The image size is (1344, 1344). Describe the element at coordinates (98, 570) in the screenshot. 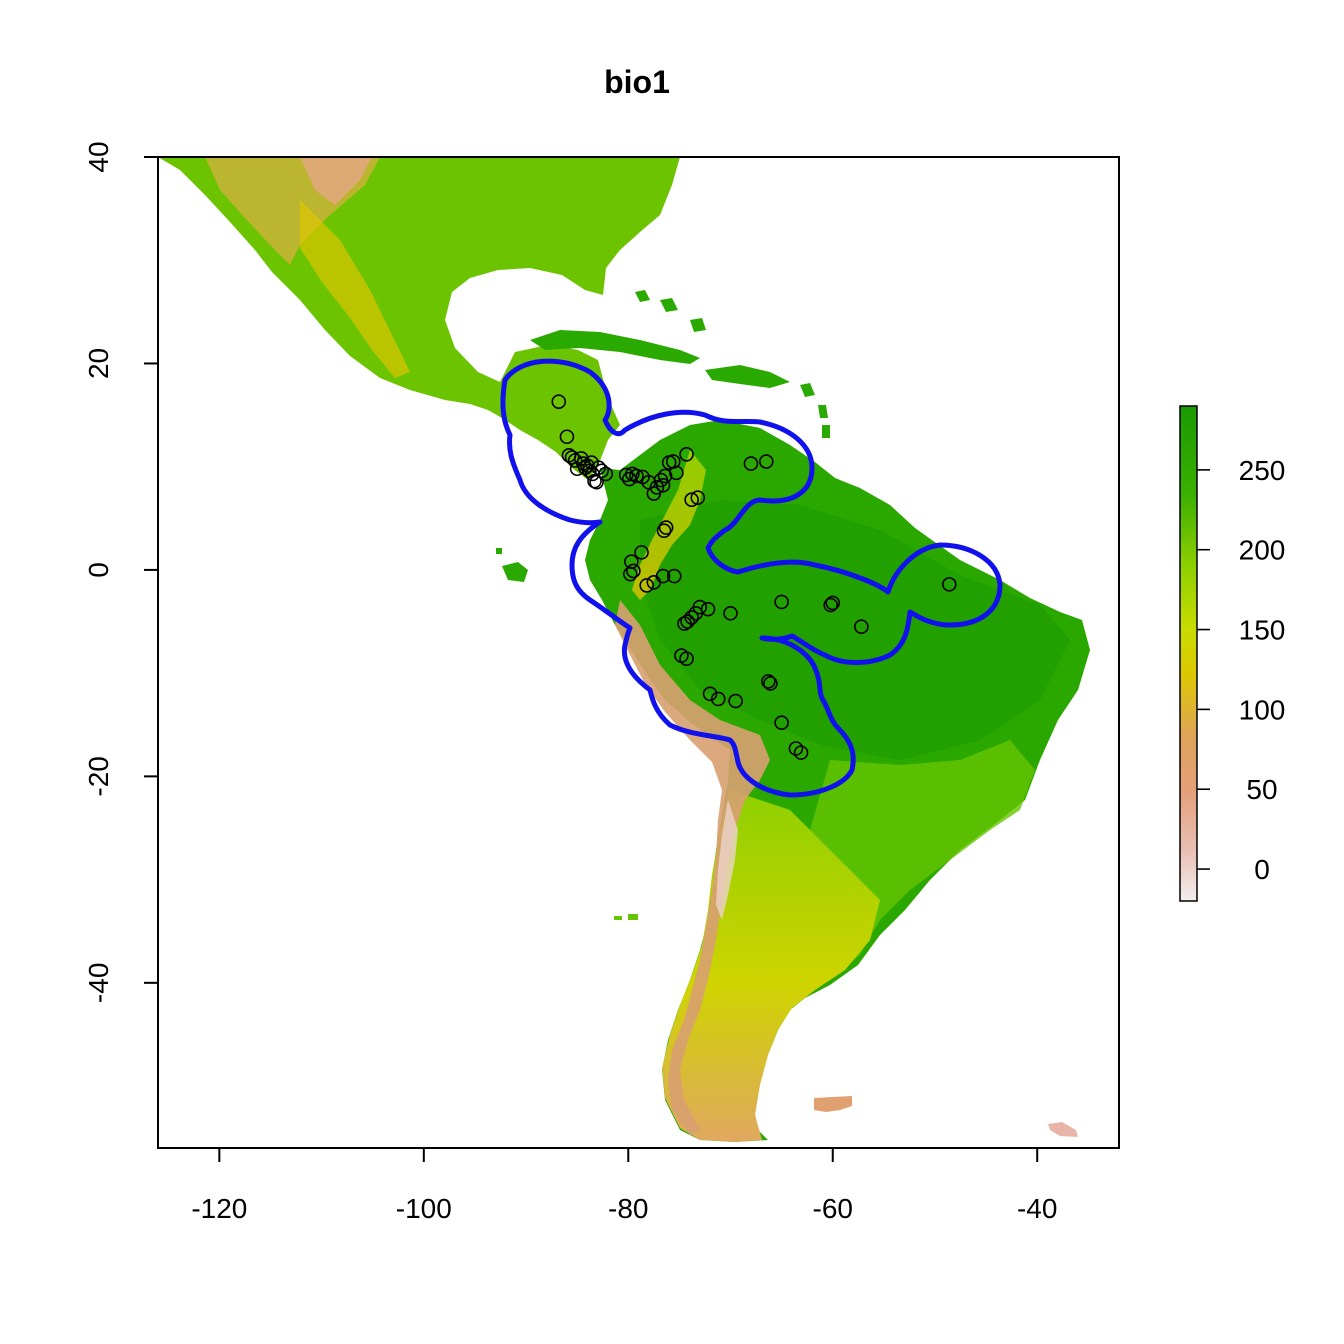

I see `y-tick-label: 0` at that location.